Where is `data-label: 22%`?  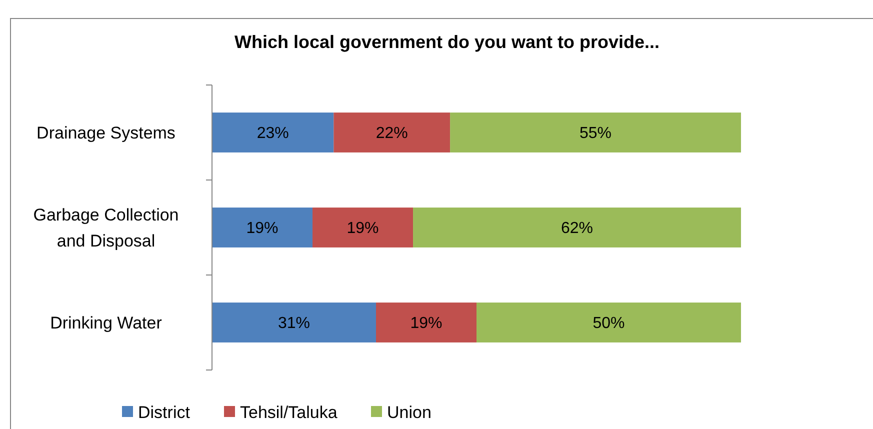 data-label: 22% is located at coordinates (392, 133).